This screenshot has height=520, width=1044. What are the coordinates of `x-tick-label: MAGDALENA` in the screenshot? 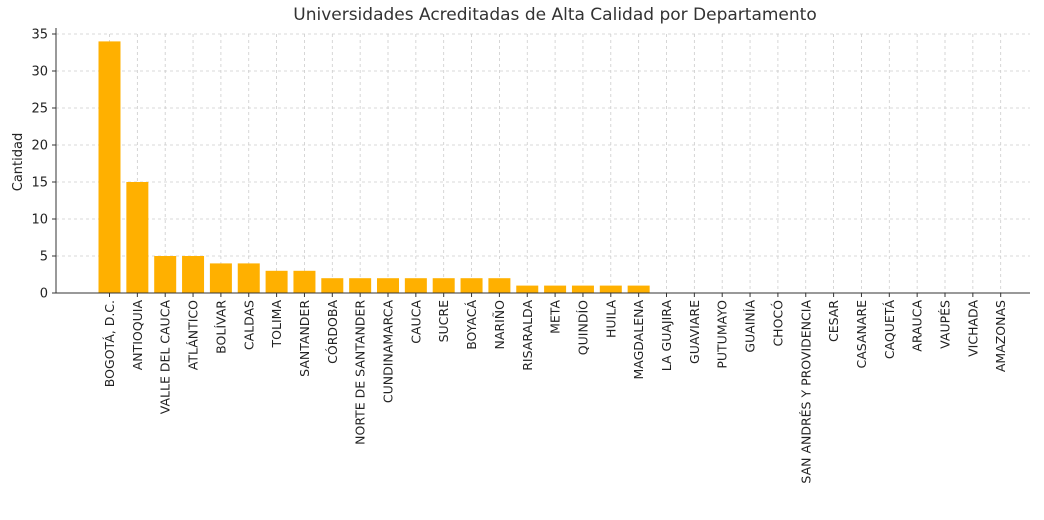 It's located at (638, 340).